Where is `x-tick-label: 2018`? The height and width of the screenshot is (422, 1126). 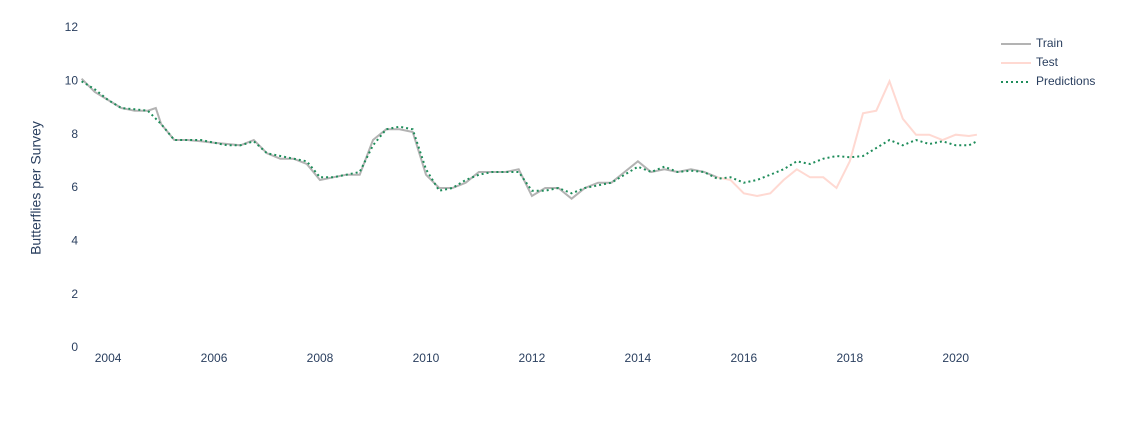
x-tick-label: 2018 is located at coordinates (849, 358).